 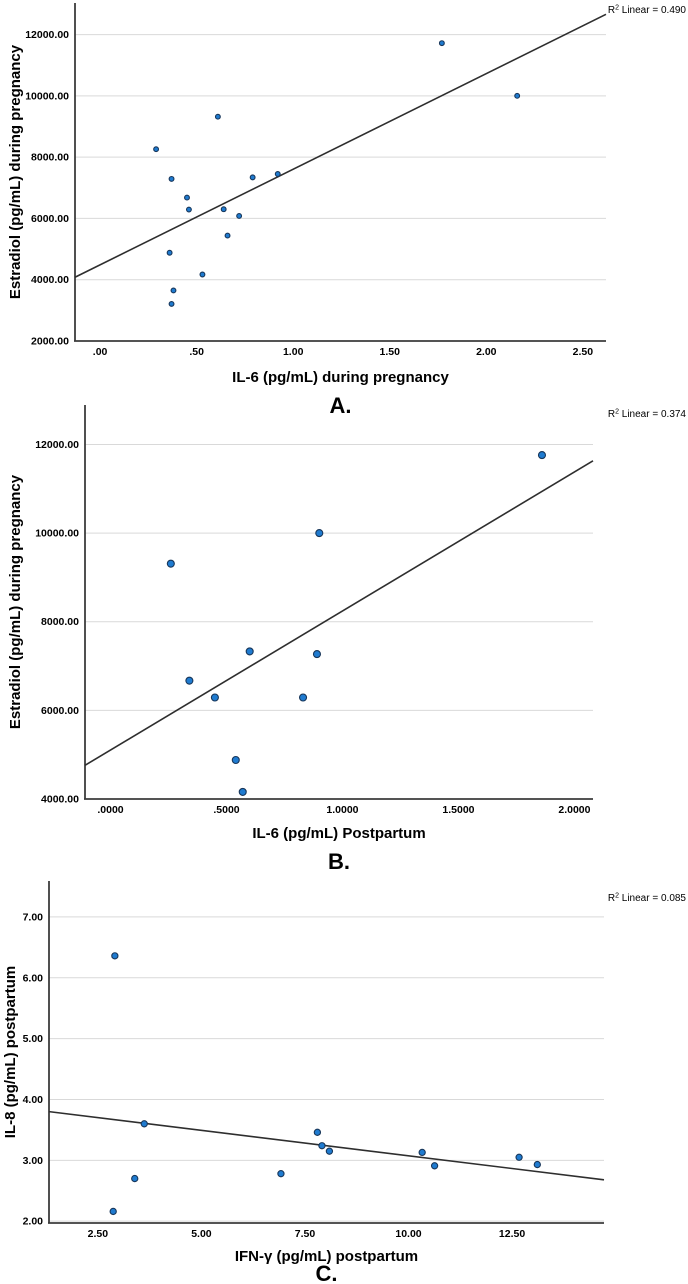 What do you see at coordinates (341, 405) in the screenshot?
I see `panel-caption: A.` at bounding box center [341, 405].